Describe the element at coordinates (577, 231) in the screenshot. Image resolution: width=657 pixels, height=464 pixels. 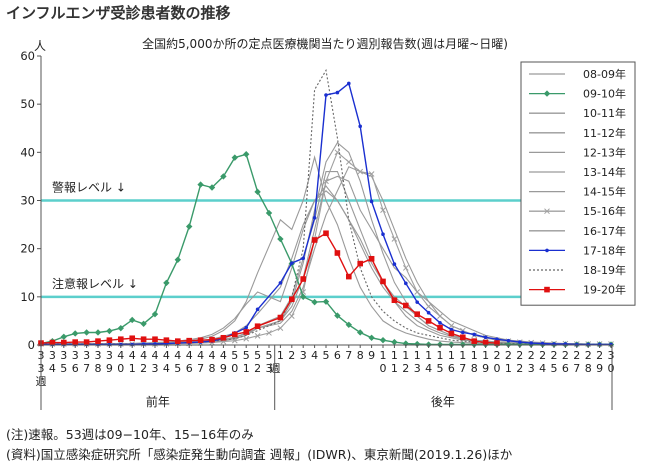
I see `legend-item: 16-17年` at that location.